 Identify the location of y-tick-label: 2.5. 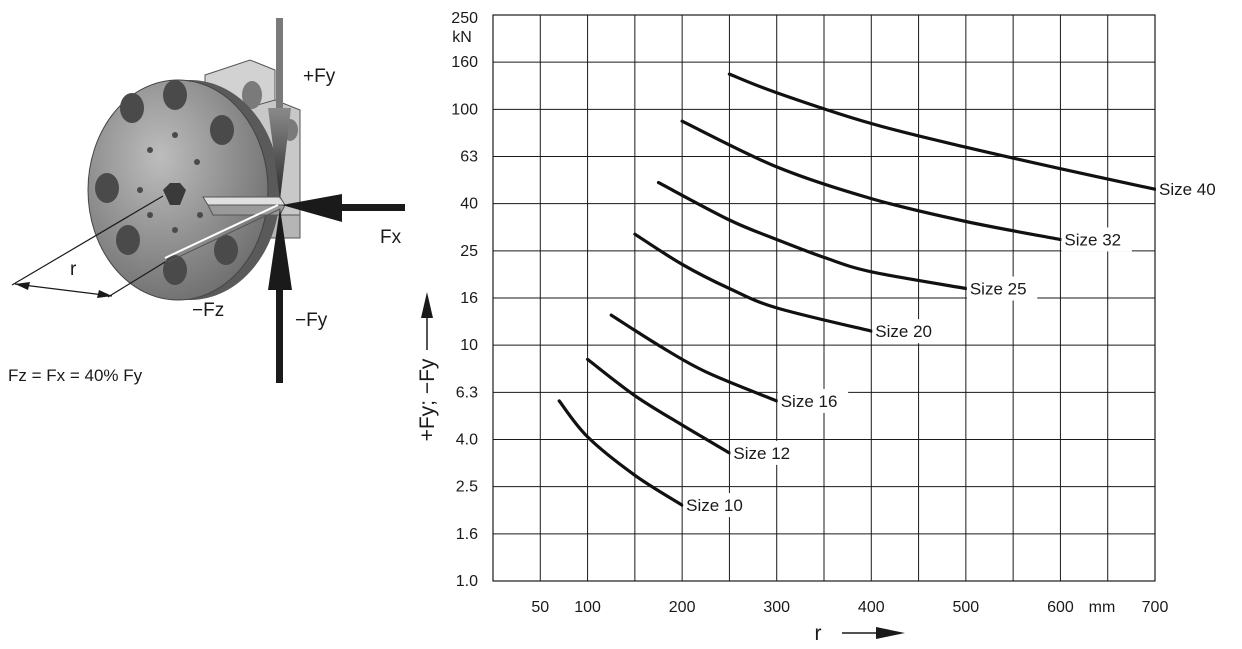
(467, 487).